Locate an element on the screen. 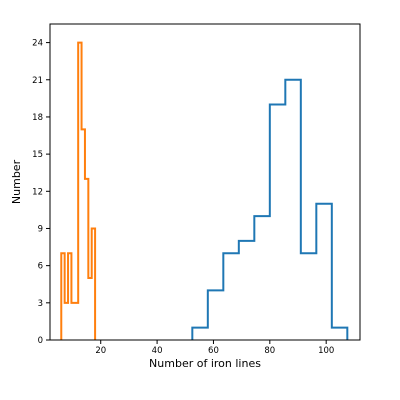  x-tick-label: 40 is located at coordinates (157, 351).